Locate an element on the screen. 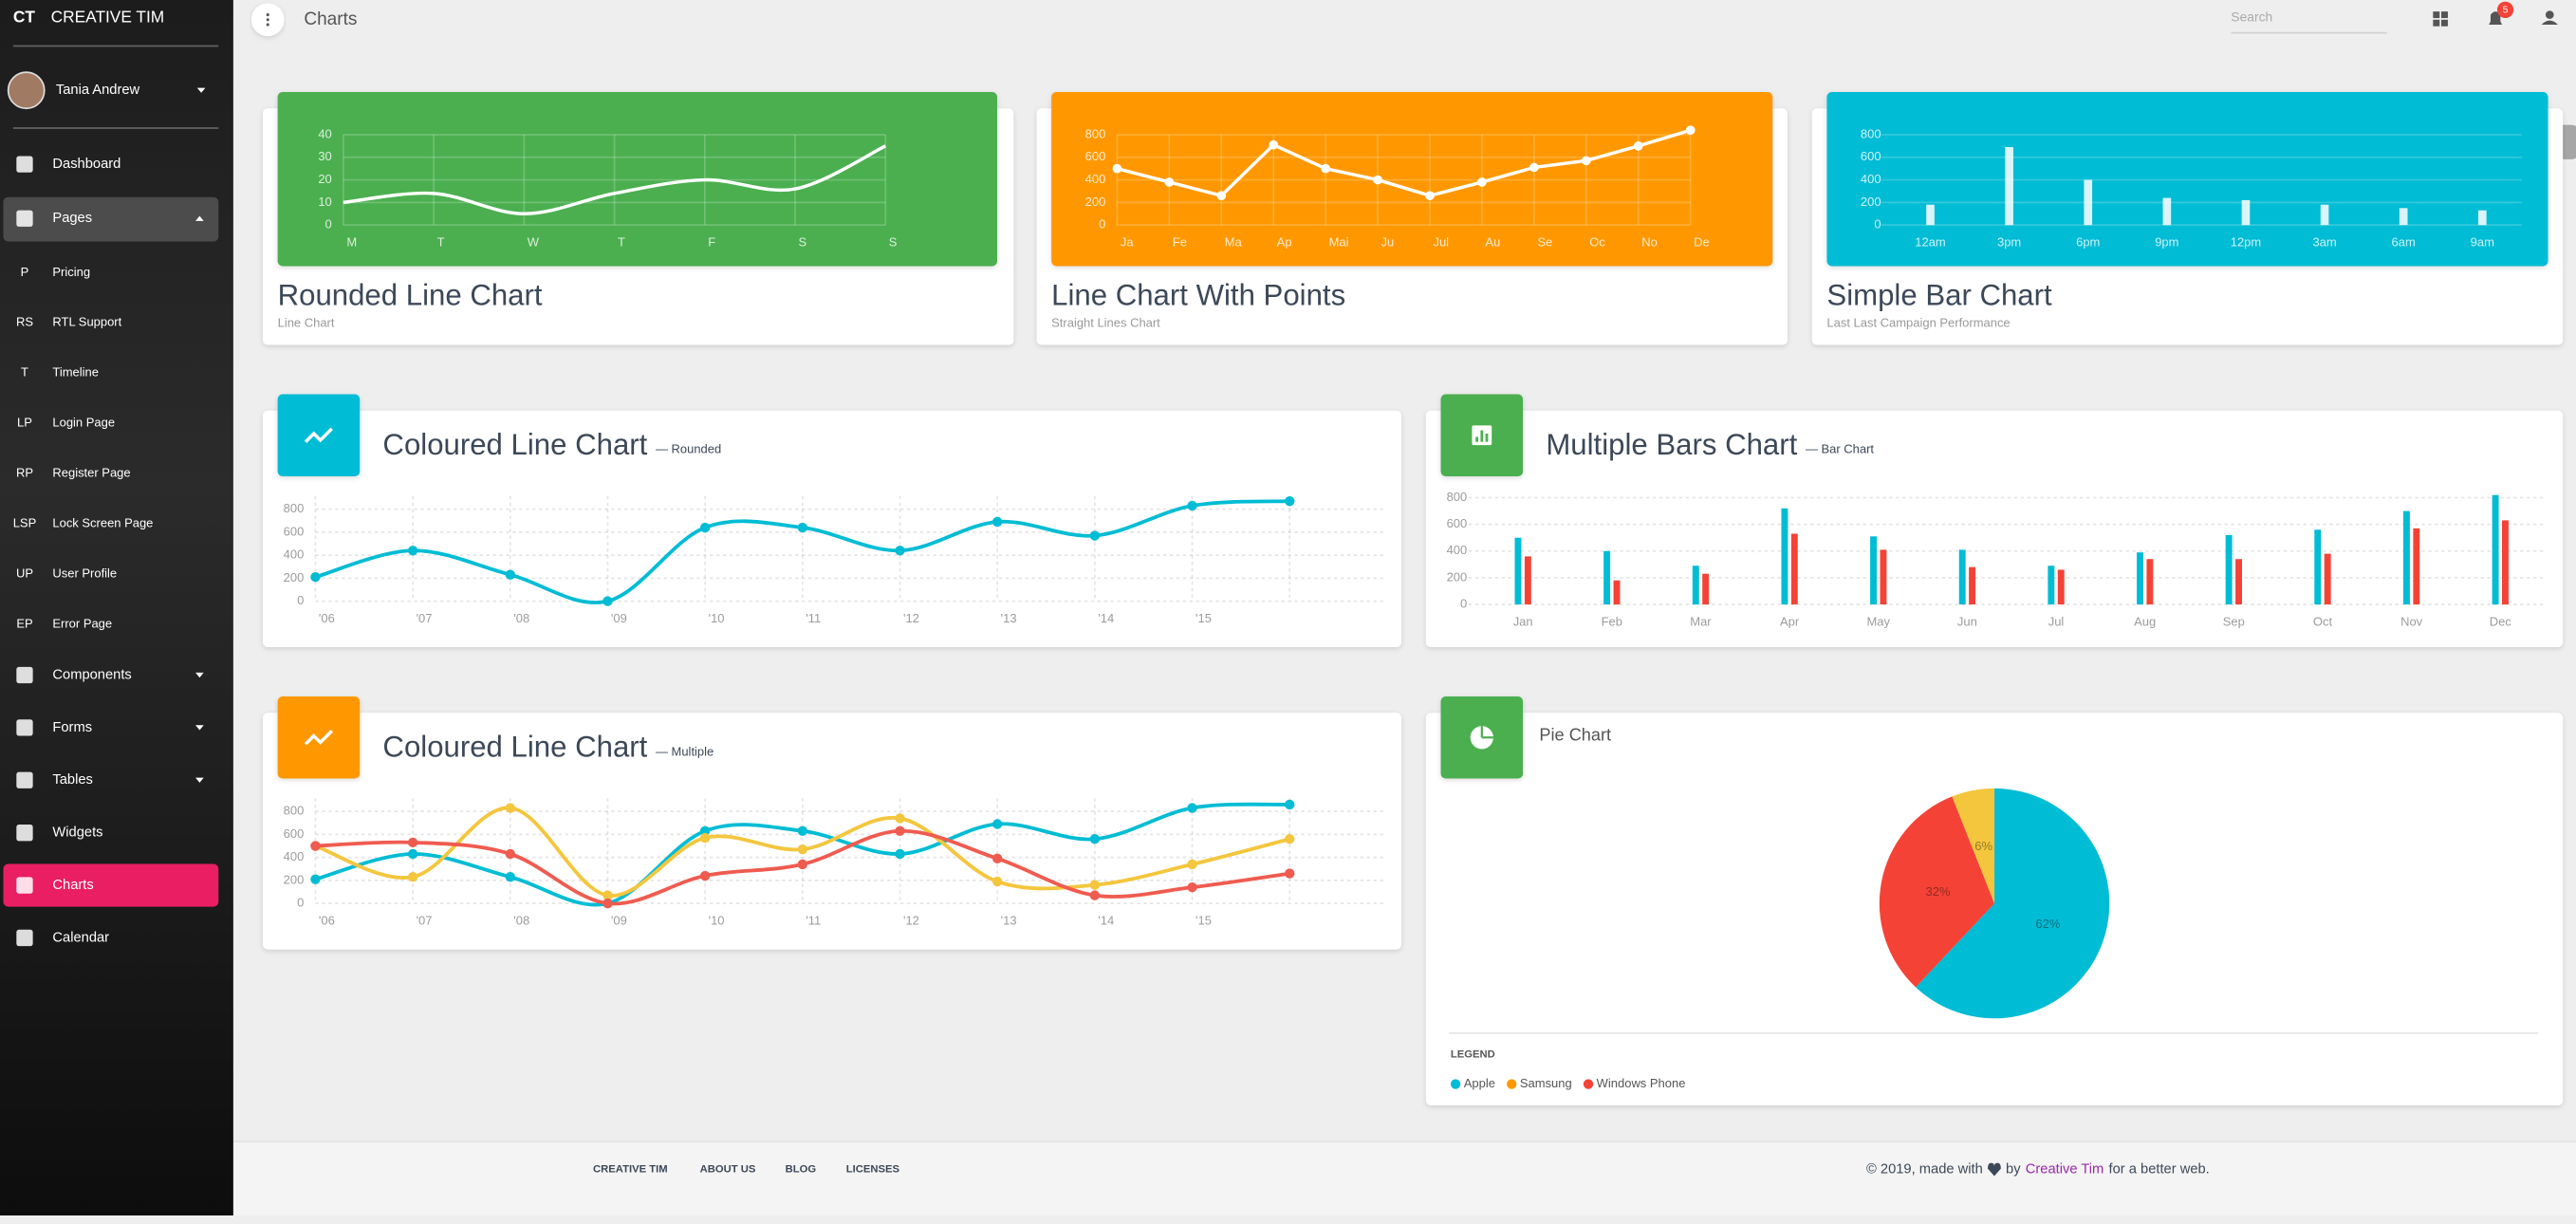 The width and height of the screenshot is (2576, 1224). x-tick-label: Mar is located at coordinates (1701, 622).